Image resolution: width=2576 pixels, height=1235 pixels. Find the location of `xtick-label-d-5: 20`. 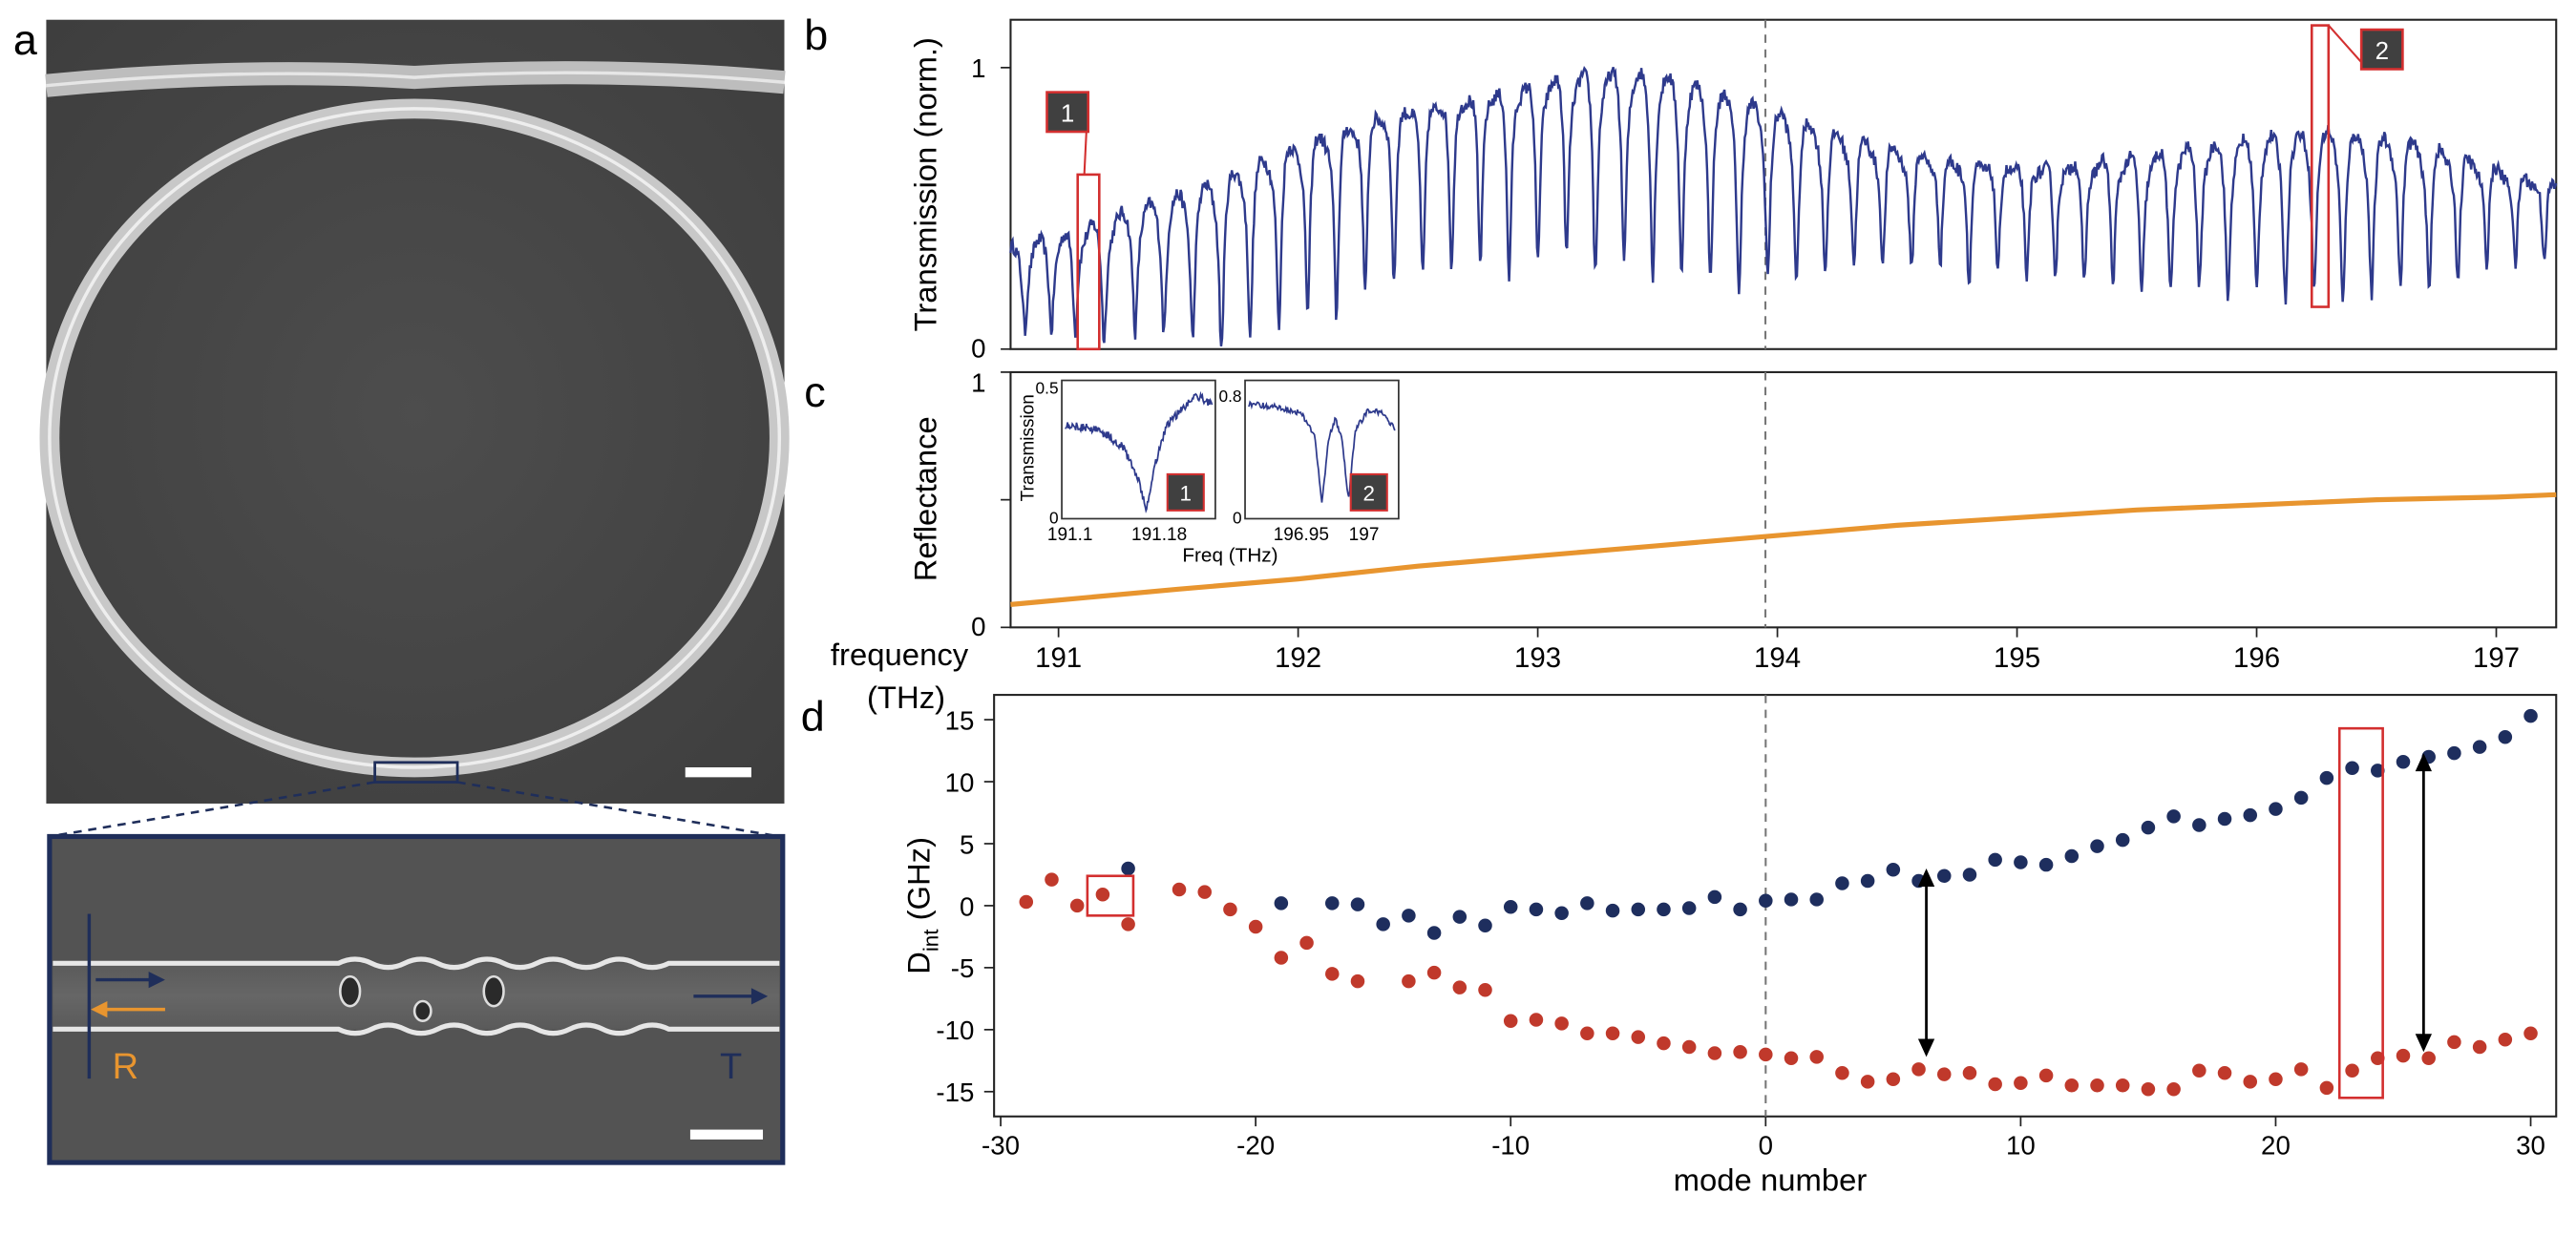

xtick-label-d-5: 20 is located at coordinates (2276, 1145).